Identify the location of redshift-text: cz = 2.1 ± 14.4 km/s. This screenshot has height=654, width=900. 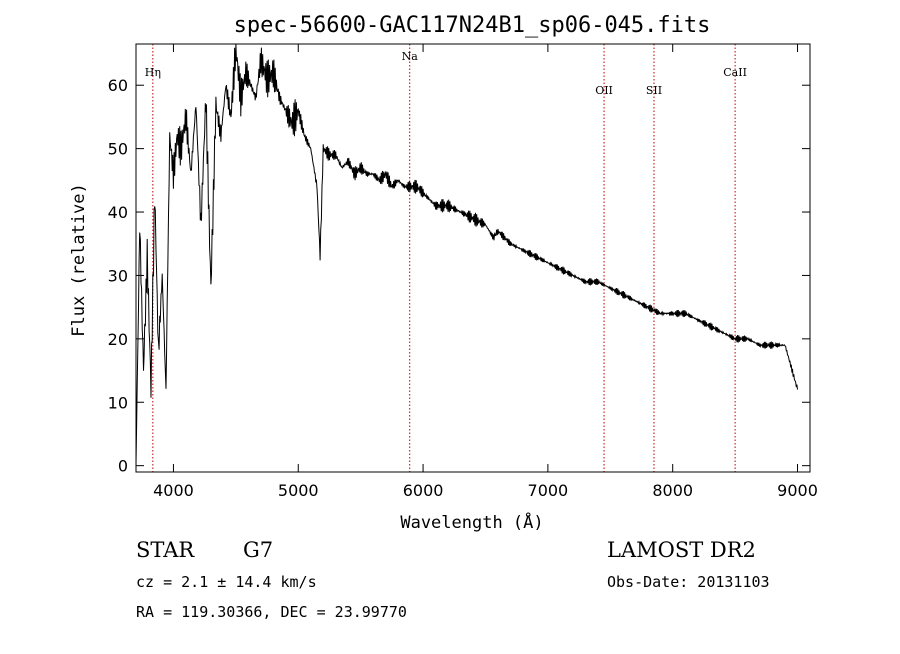
(226, 582).